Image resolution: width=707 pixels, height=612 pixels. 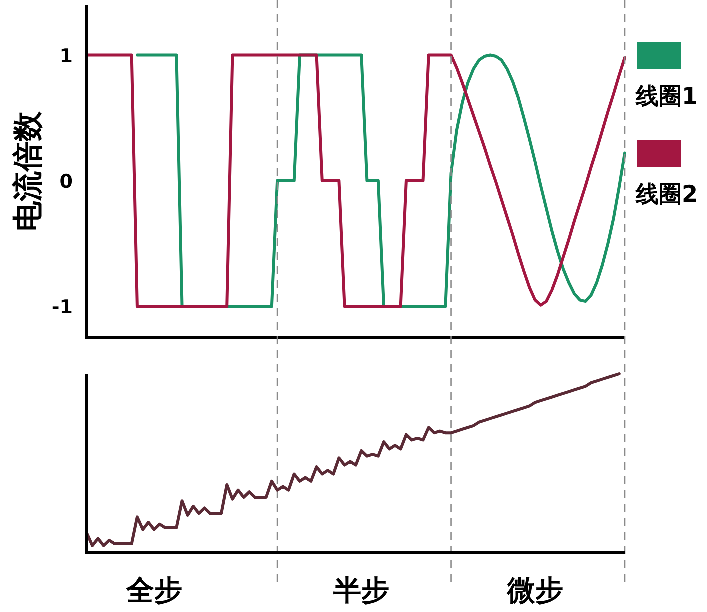 What do you see at coordinates (66, 56) in the screenshot?
I see `y-tick-label: 1` at bounding box center [66, 56].